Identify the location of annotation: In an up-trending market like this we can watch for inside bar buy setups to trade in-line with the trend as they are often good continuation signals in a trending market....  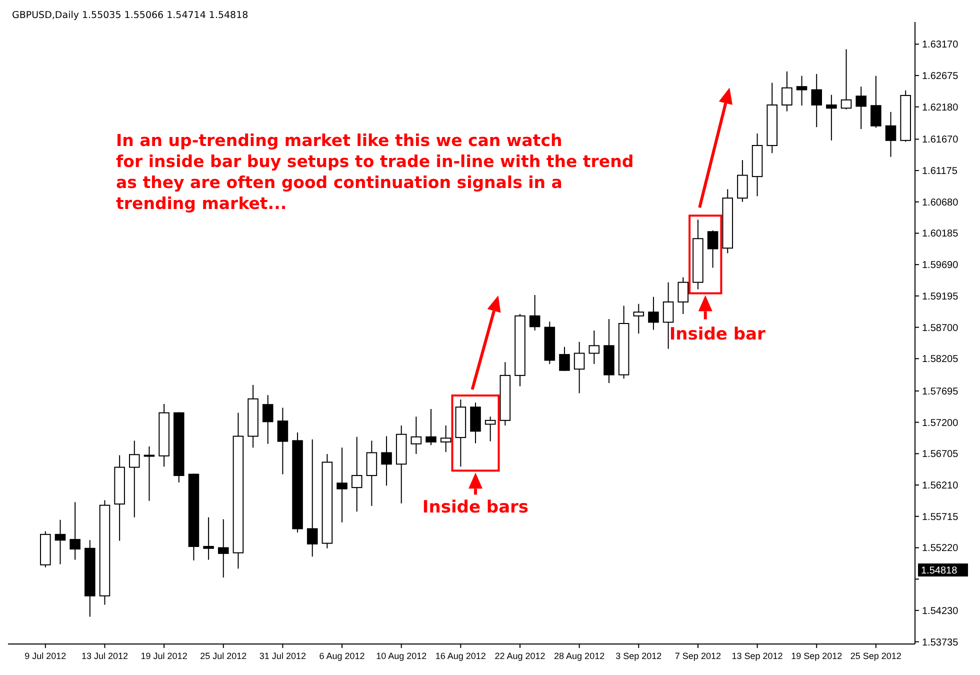
(375, 172).